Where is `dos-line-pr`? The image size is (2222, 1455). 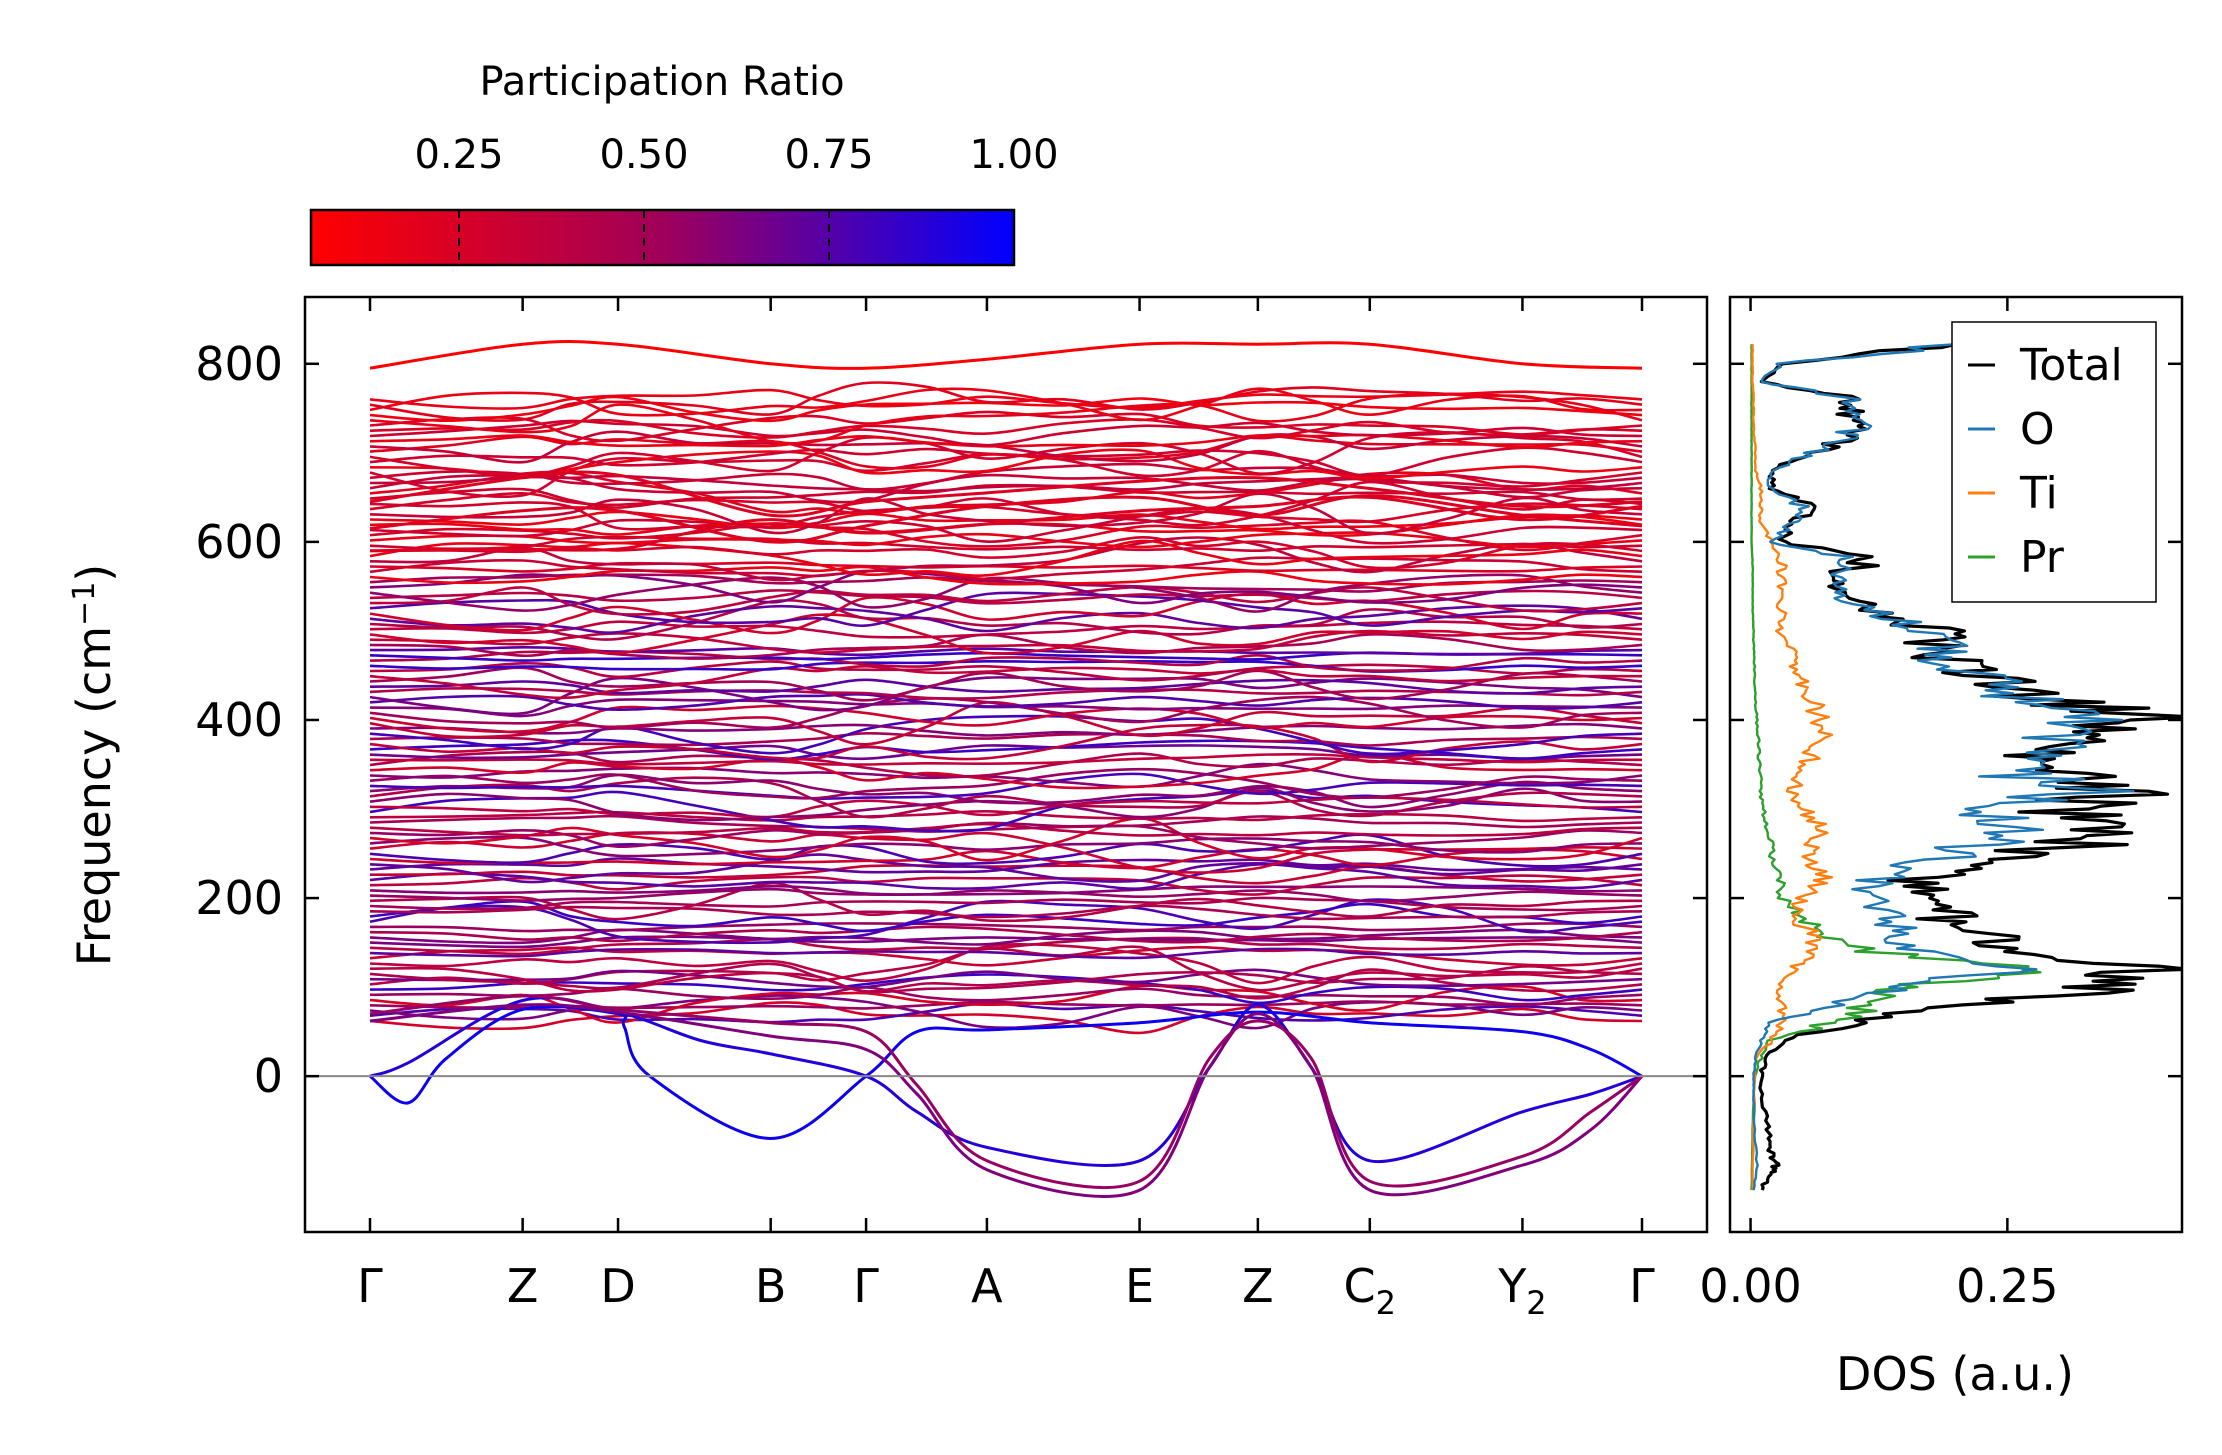 dos-line-pr is located at coordinates (1896, 767).